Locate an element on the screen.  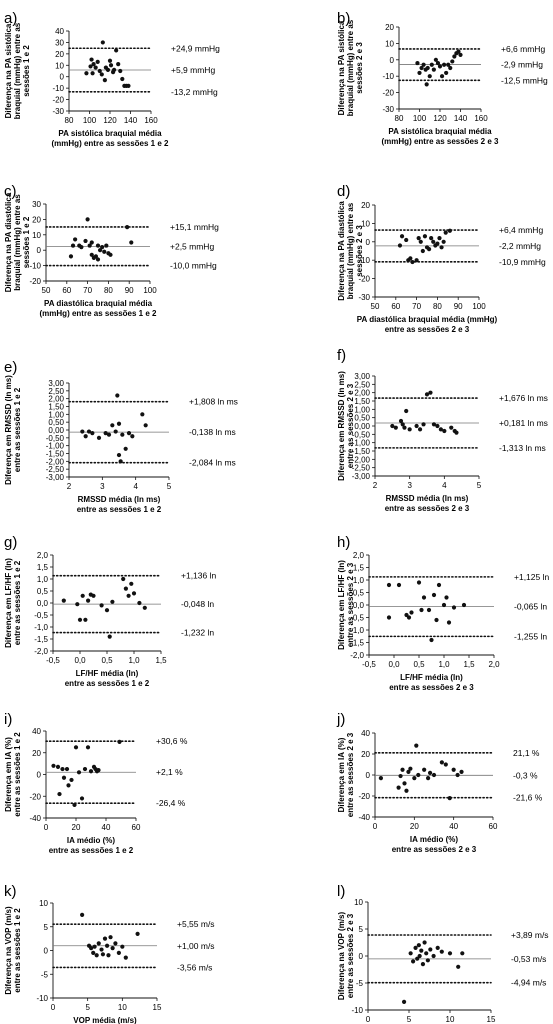
x-axis-label: PA sistólica braquial média is located at coordinates (110, 133).